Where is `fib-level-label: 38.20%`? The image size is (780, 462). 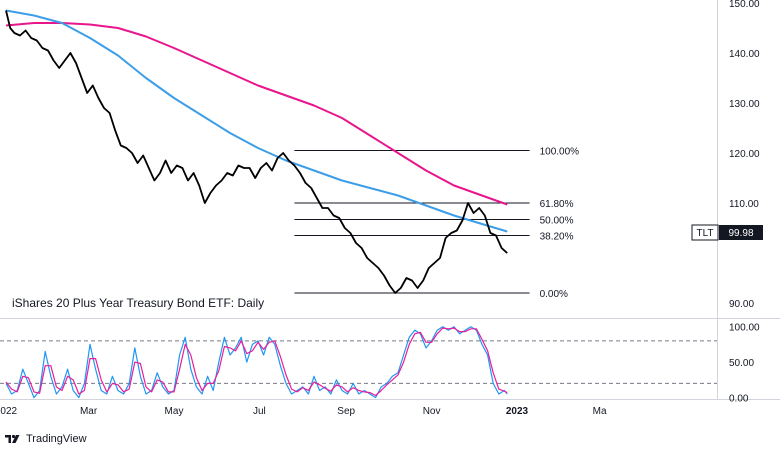 fib-level-label: 38.20% is located at coordinates (557, 237).